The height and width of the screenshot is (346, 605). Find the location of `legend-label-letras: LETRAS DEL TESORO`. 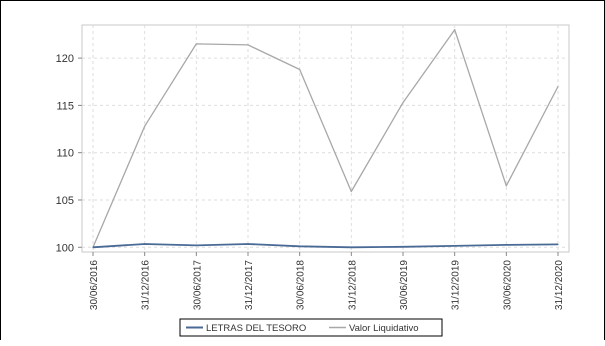

legend-label-letras: LETRAS DEL TESORO is located at coordinates (256, 328).